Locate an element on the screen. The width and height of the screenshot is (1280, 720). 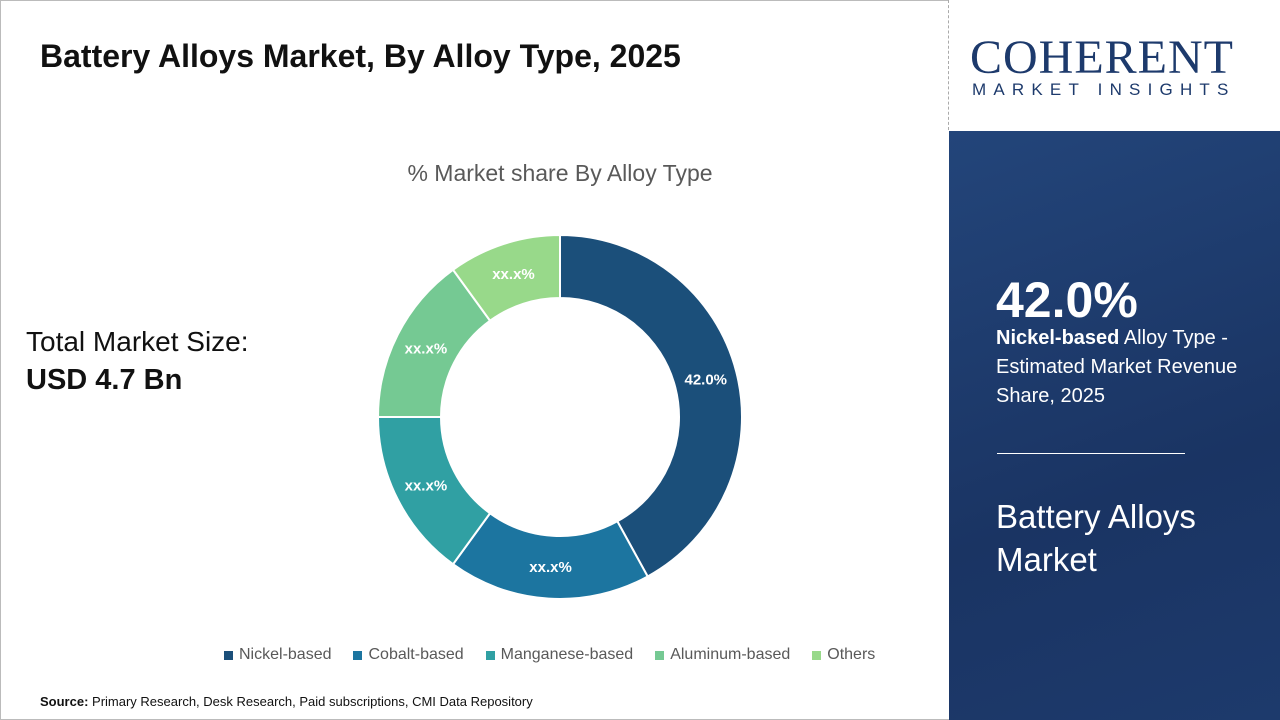
chart-title: % Market share By Alloy Type is located at coordinates (560, 173).